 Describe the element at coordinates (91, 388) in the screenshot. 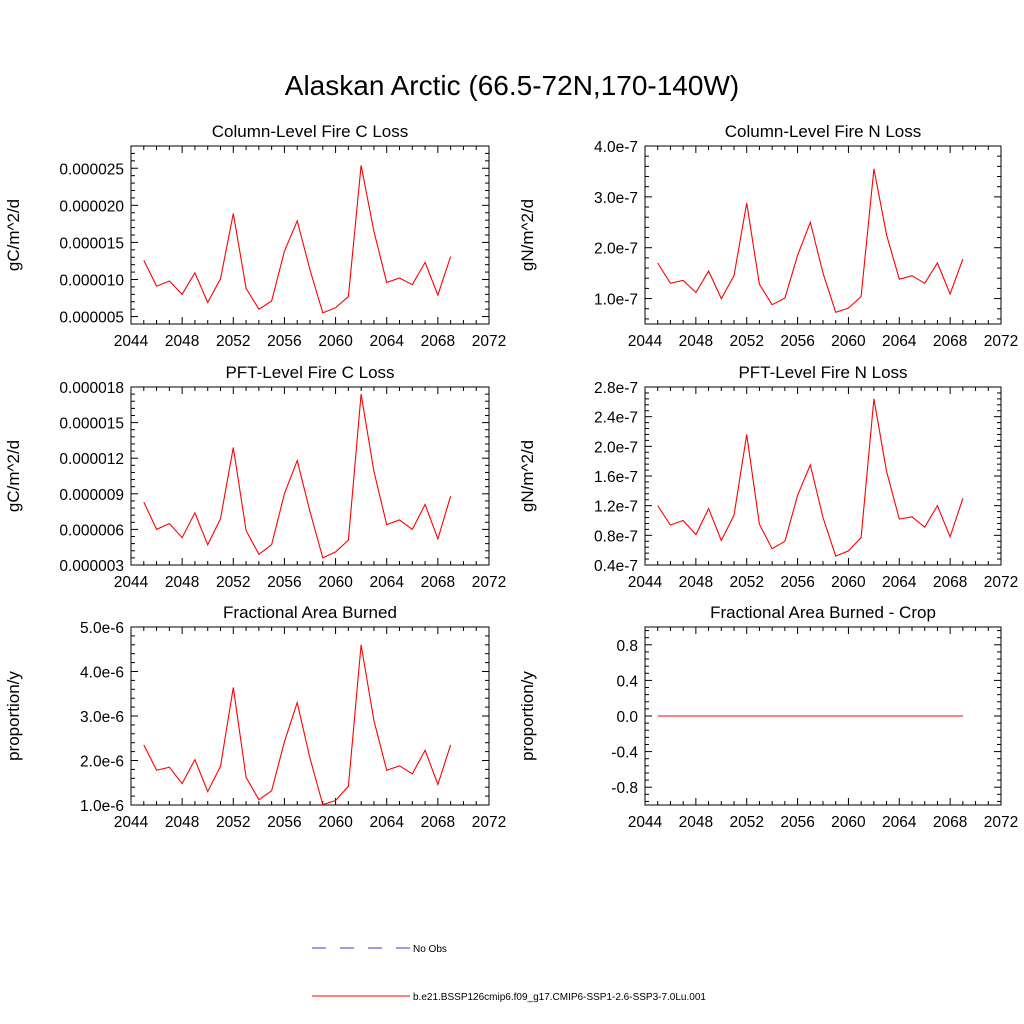

I see `y-tick-label: 0.000018` at that location.